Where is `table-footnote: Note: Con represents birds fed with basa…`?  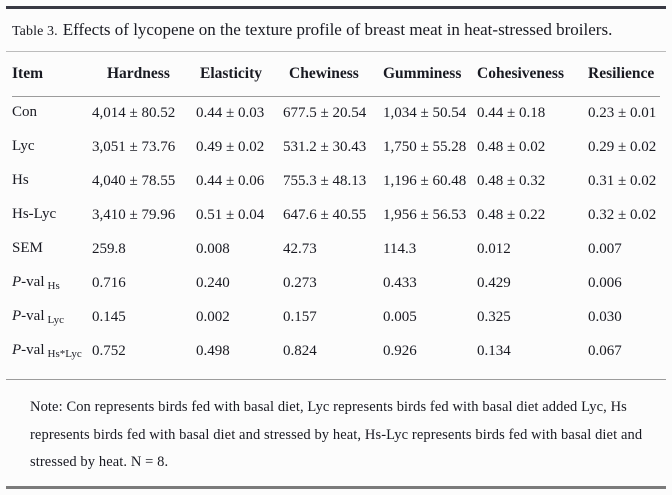 table-footnote: Note: Con represents birds fed with basa… is located at coordinates (336, 434).